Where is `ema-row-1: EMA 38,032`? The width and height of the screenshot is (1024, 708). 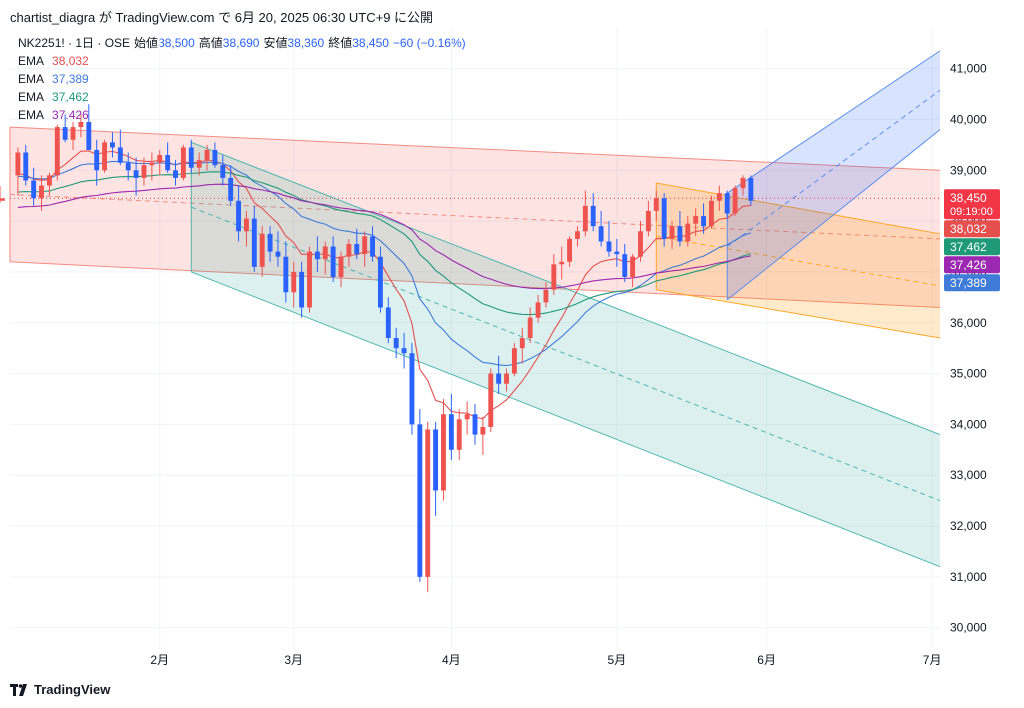
ema-row-1: EMA 38,032 is located at coordinates (242, 61).